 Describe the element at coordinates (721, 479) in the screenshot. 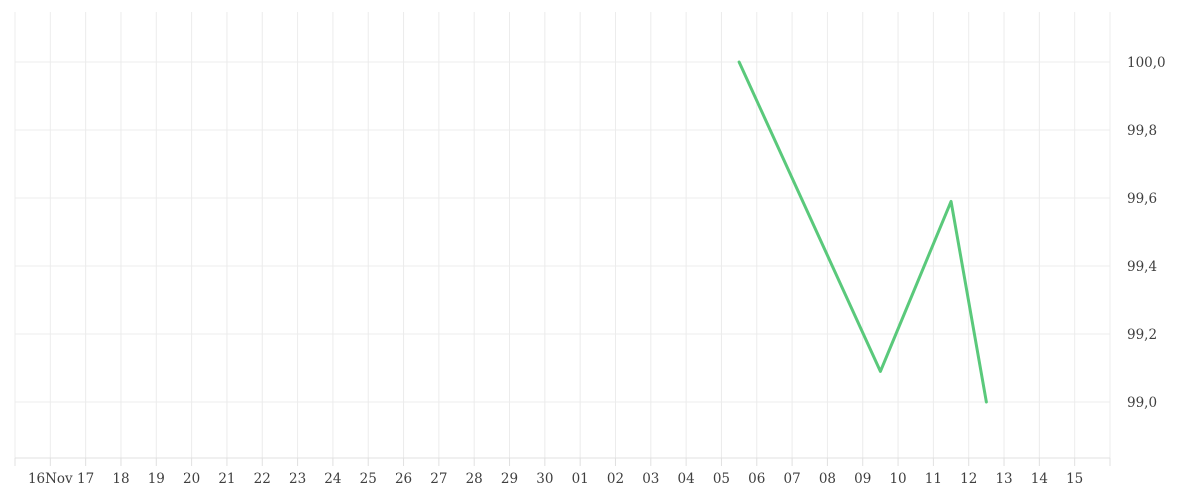

I see `x-tick-label: 05` at that location.